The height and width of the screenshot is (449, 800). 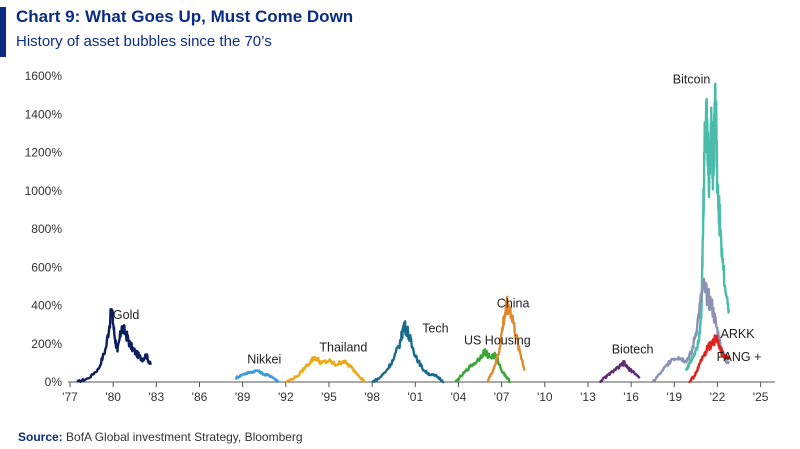 I want to click on x-tick-label: '86, so click(x=200, y=397).